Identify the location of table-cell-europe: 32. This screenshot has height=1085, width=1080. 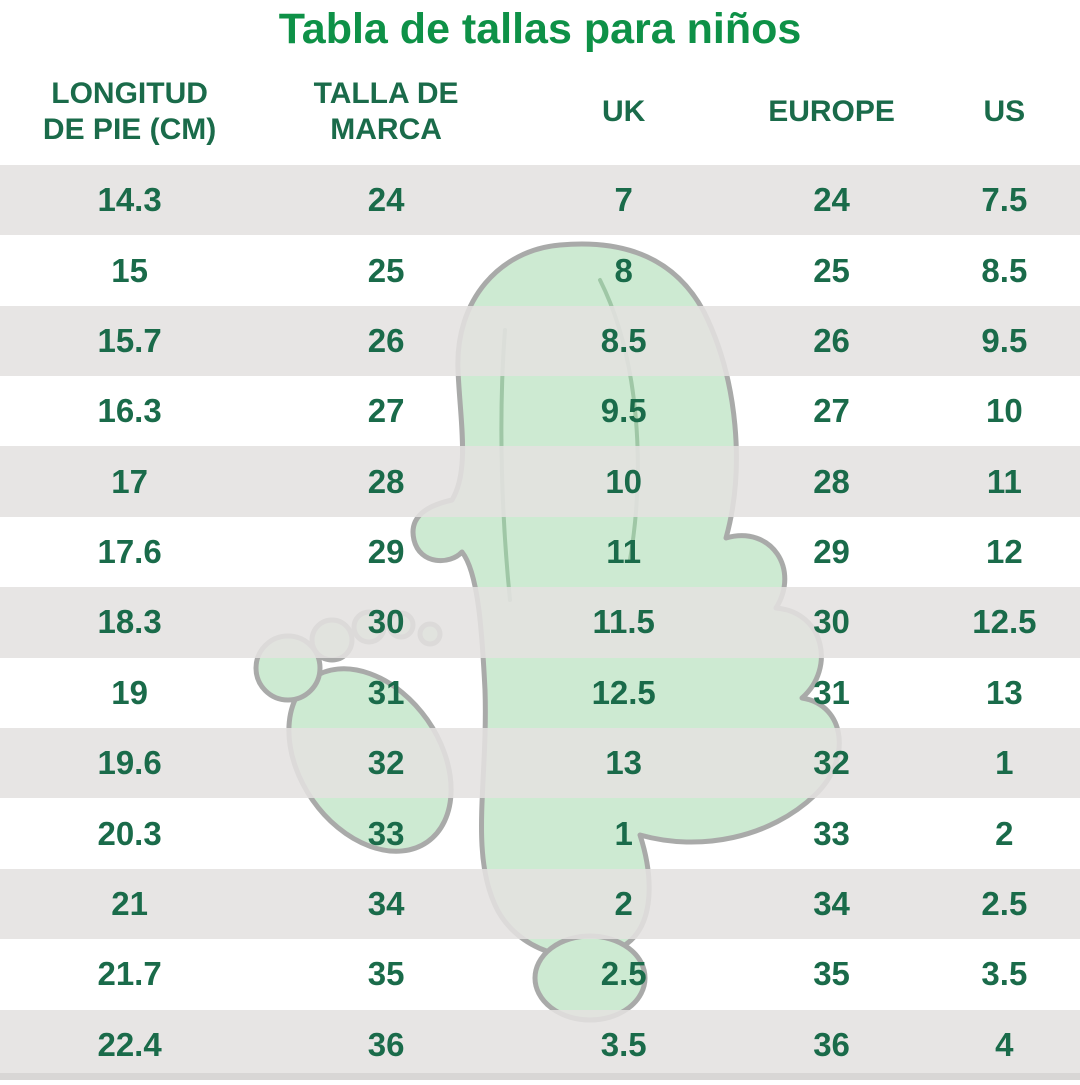
(831, 763).